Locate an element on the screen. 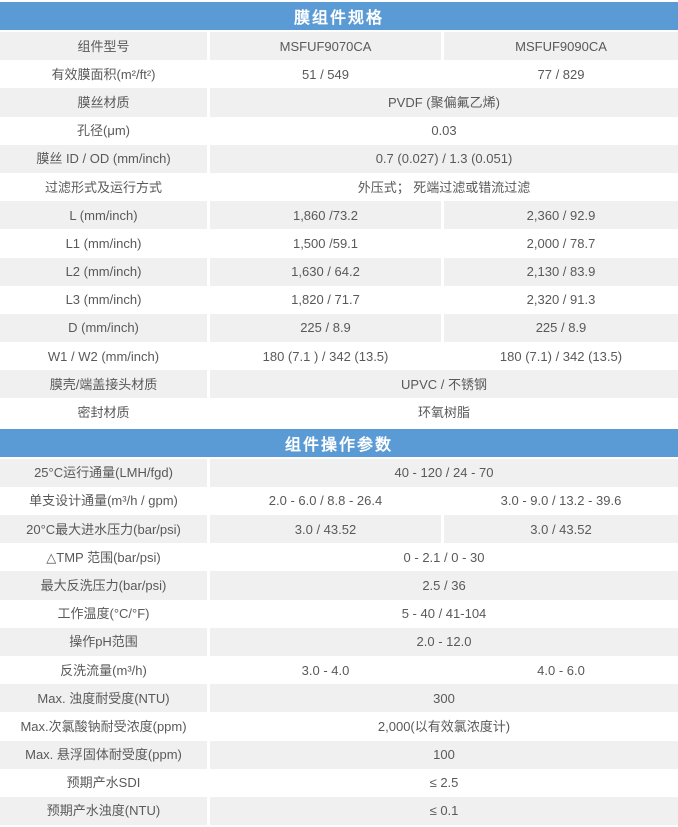 The width and height of the screenshot is (678, 827). section-header: 组件操作参数 is located at coordinates (339, 442).